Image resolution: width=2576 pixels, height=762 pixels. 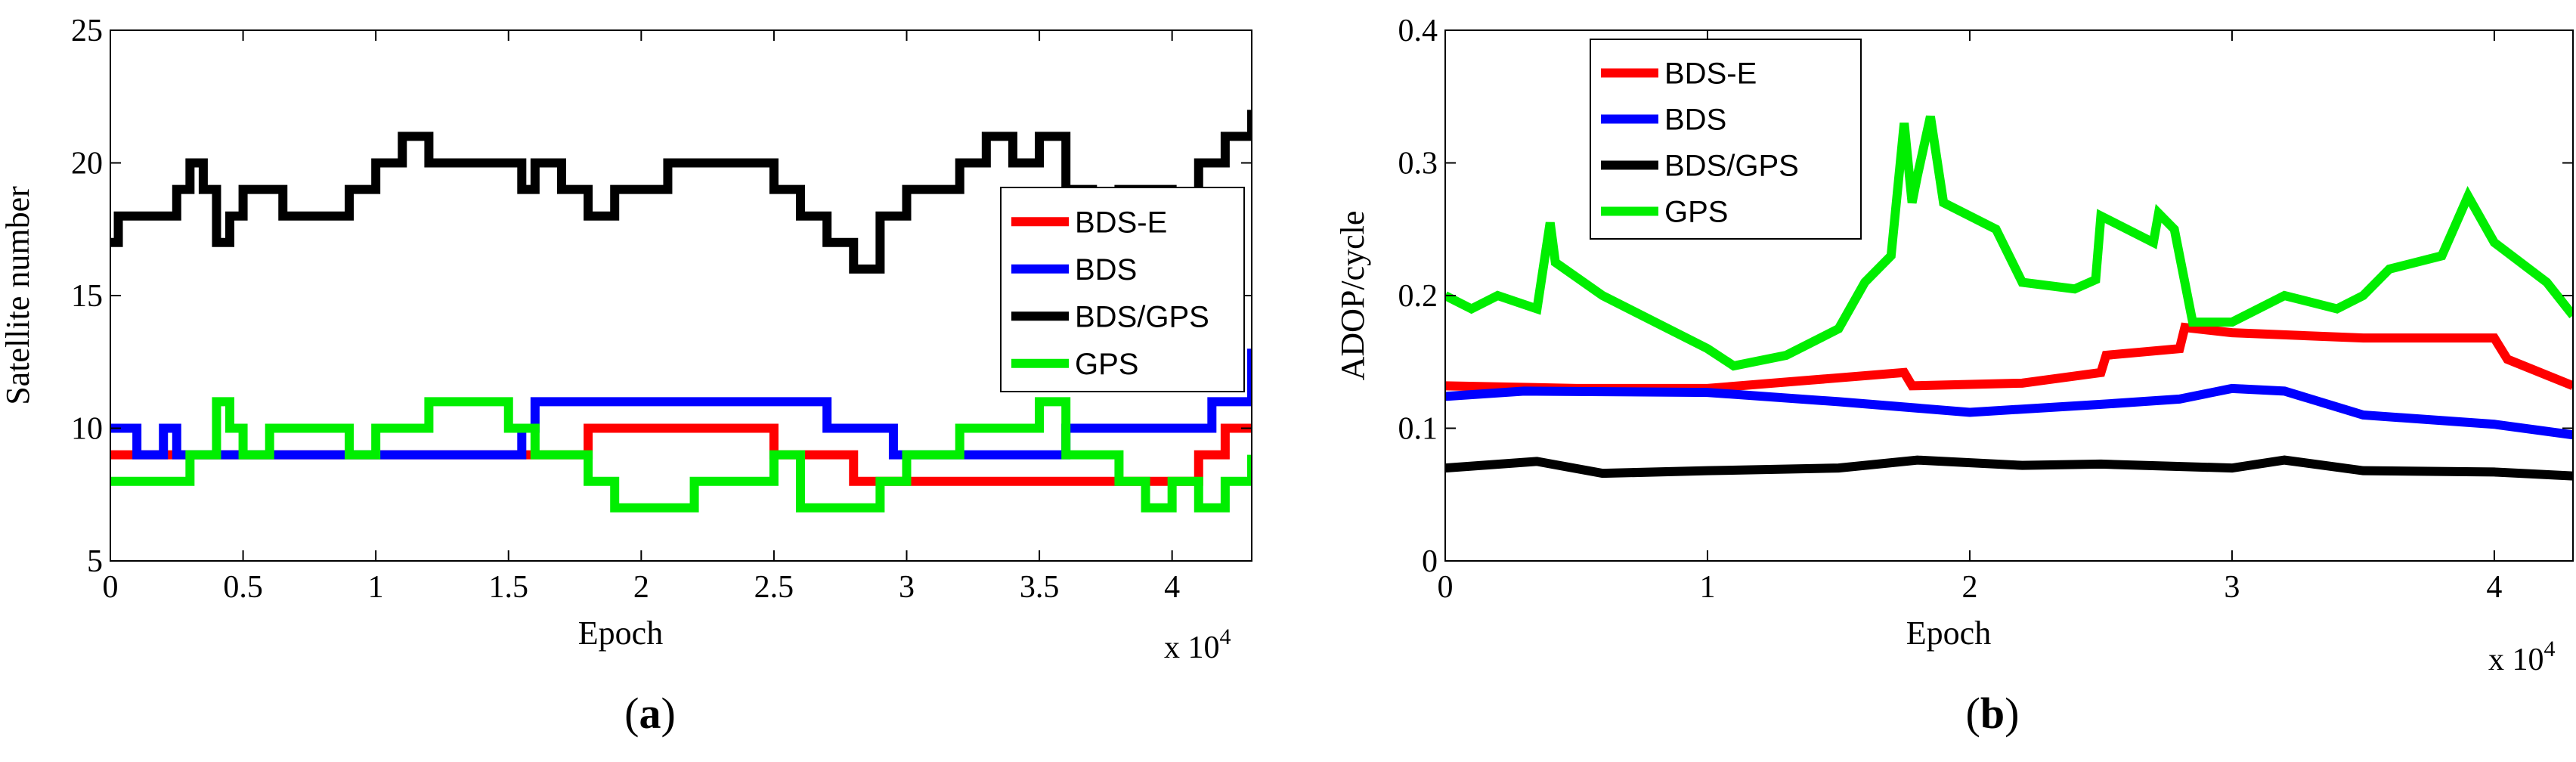 What do you see at coordinates (1352, 296) in the screenshot?
I see `y-axis-label: ADOP/cycle` at bounding box center [1352, 296].